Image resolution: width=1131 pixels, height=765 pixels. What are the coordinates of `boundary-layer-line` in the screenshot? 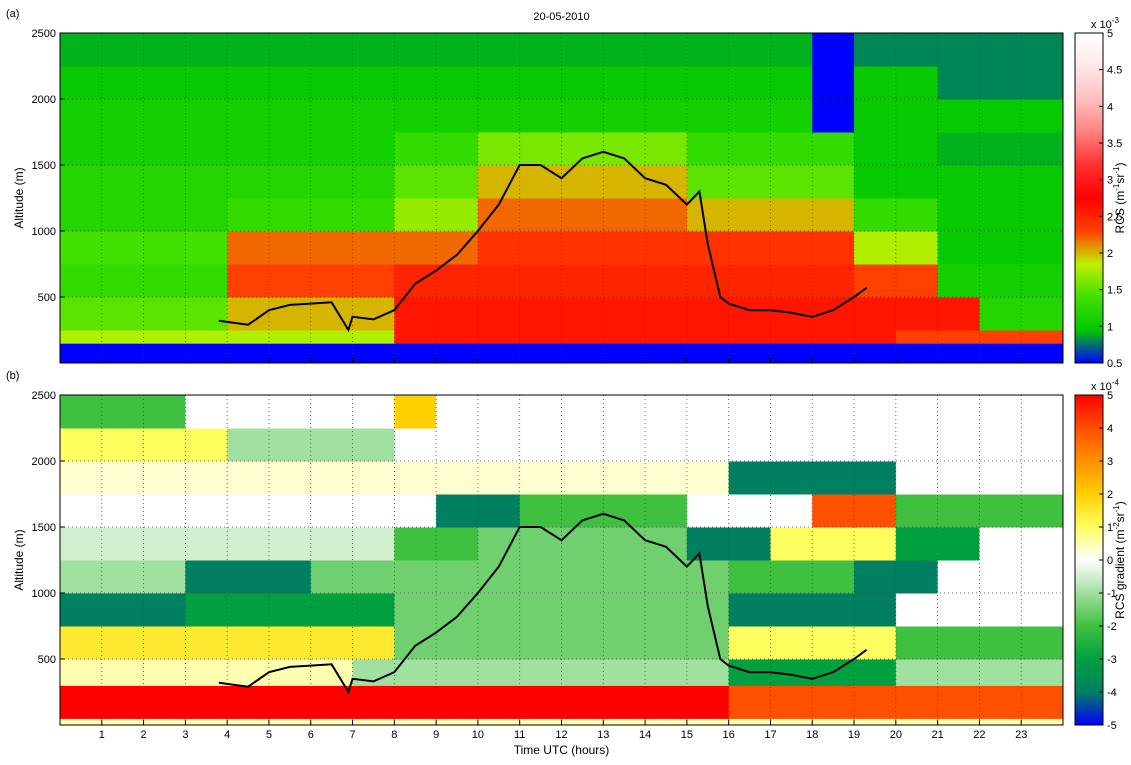 It's located at (543, 241).